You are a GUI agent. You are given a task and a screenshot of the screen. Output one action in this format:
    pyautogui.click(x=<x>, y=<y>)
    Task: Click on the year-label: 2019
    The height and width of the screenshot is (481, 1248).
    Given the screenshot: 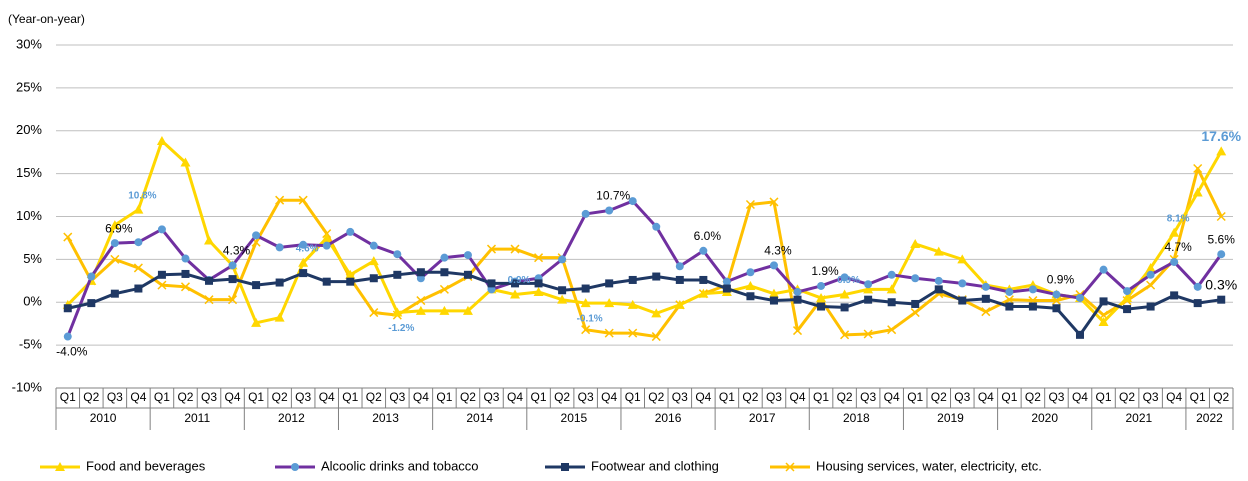 What is the action you would take?
    pyautogui.click(x=950, y=418)
    